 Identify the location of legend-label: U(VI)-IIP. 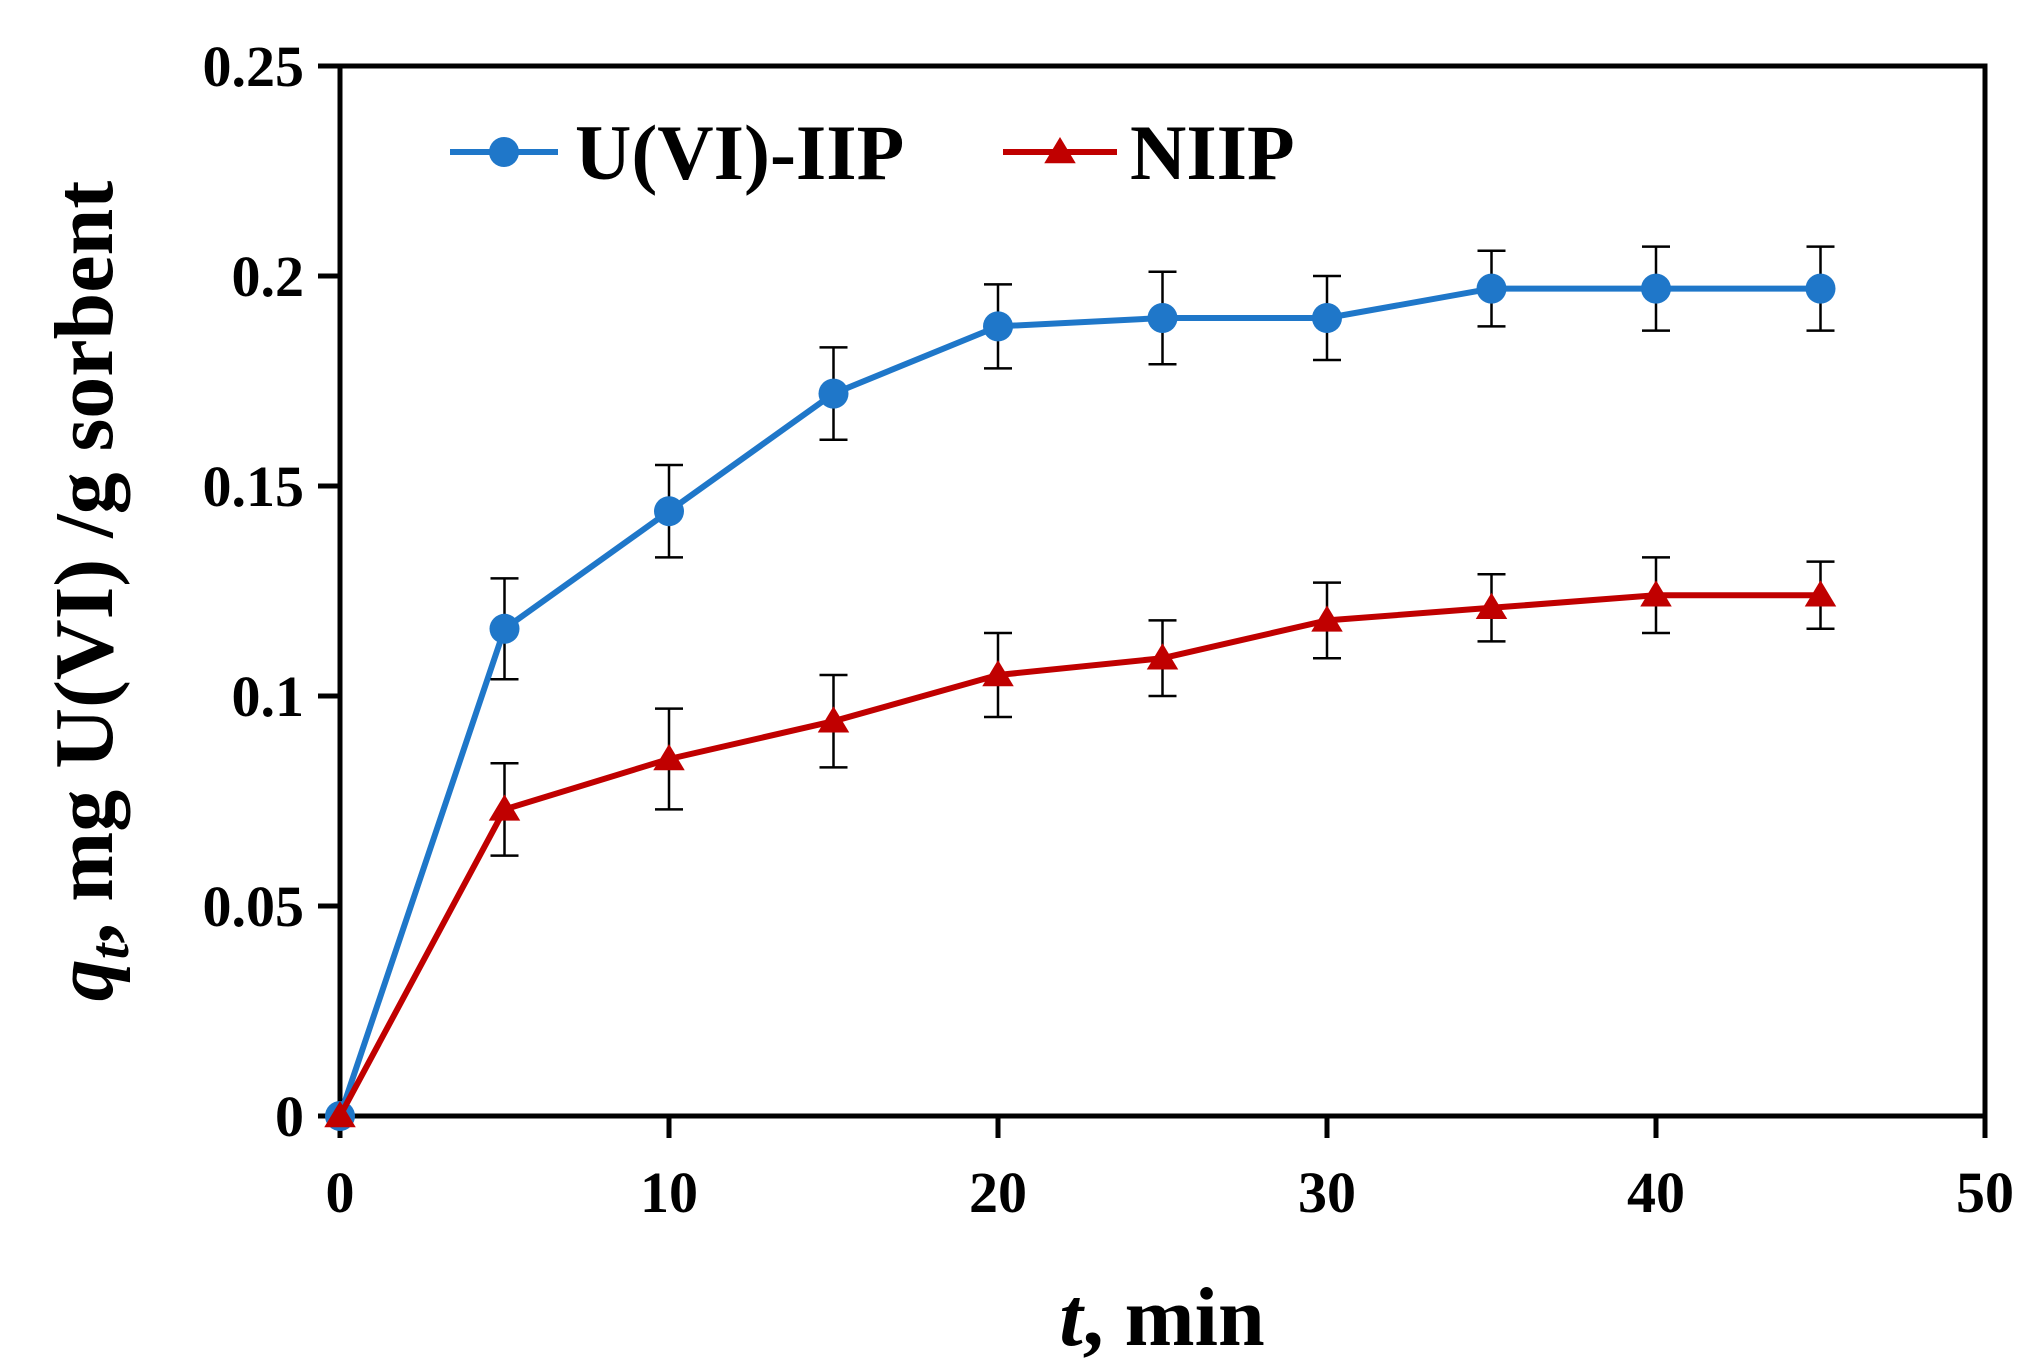
(739, 152).